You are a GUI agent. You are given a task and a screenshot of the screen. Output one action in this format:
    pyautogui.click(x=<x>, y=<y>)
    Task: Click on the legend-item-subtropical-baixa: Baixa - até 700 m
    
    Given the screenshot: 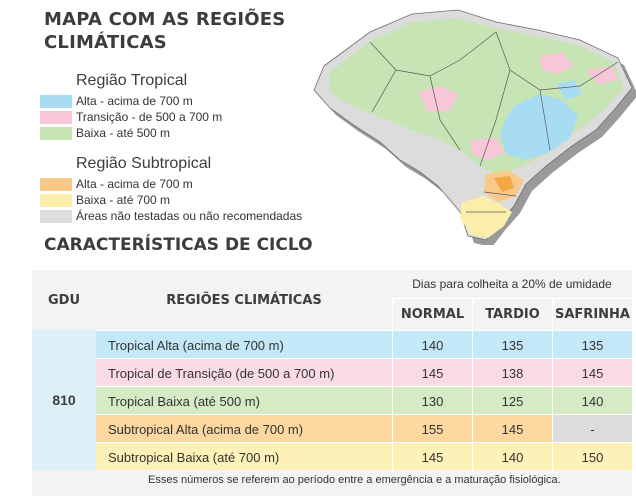 What is the action you would take?
    pyautogui.click(x=105, y=200)
    